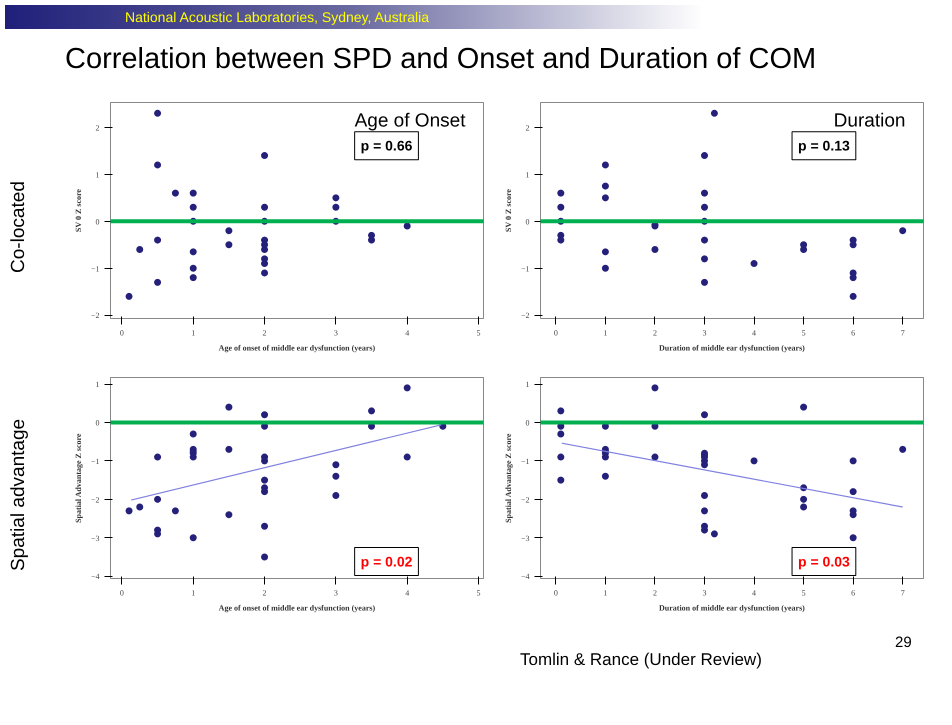 This screenshot has width=952, height=725. Describe the element at coordinates (440, 59) in the screenshot. I see `text: Correlation between SPD and Onset and Duration of COM` at that location.